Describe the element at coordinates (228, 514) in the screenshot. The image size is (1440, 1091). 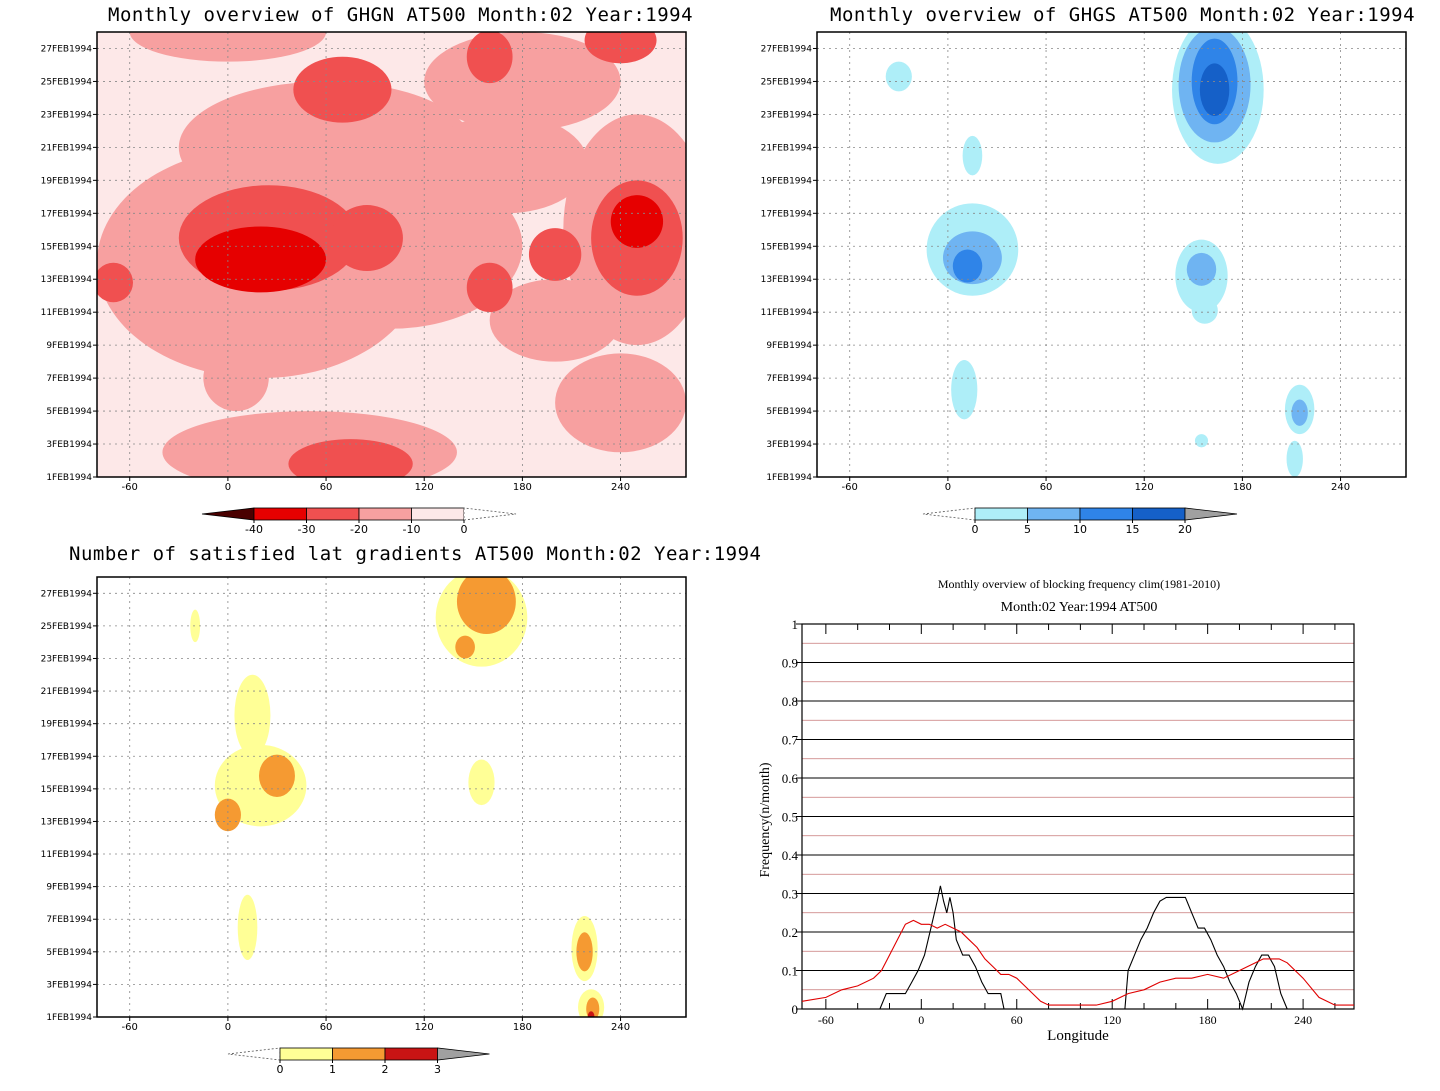
I see `ghgn-colorbar-left-arrow` at that location.